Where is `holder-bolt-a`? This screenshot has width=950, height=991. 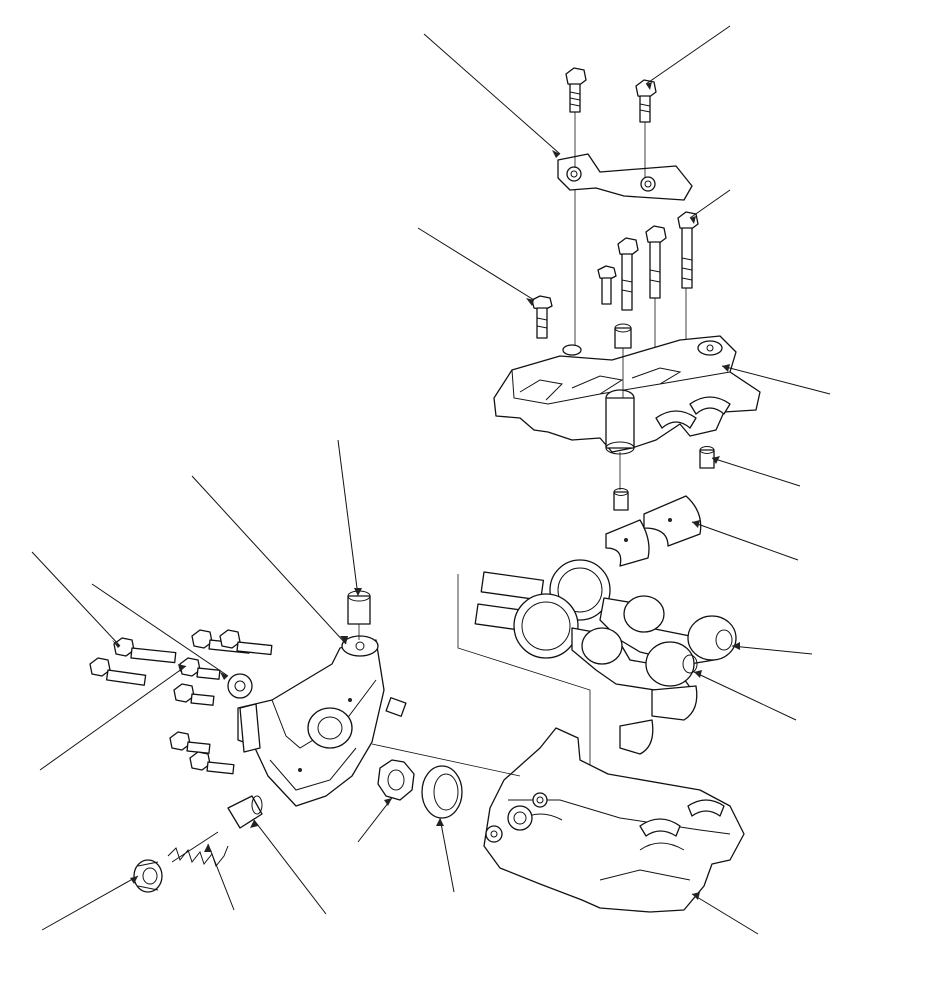
holder-bolt-a is located at coordinates (542, 317).